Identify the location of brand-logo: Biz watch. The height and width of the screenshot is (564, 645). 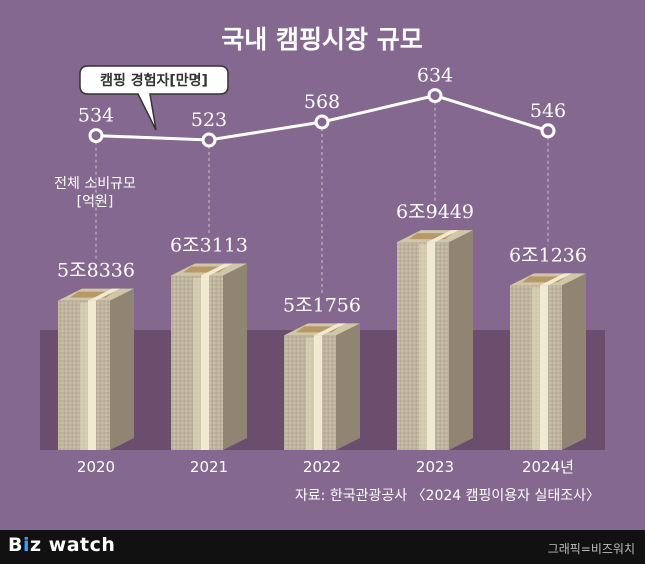
(62, 545).